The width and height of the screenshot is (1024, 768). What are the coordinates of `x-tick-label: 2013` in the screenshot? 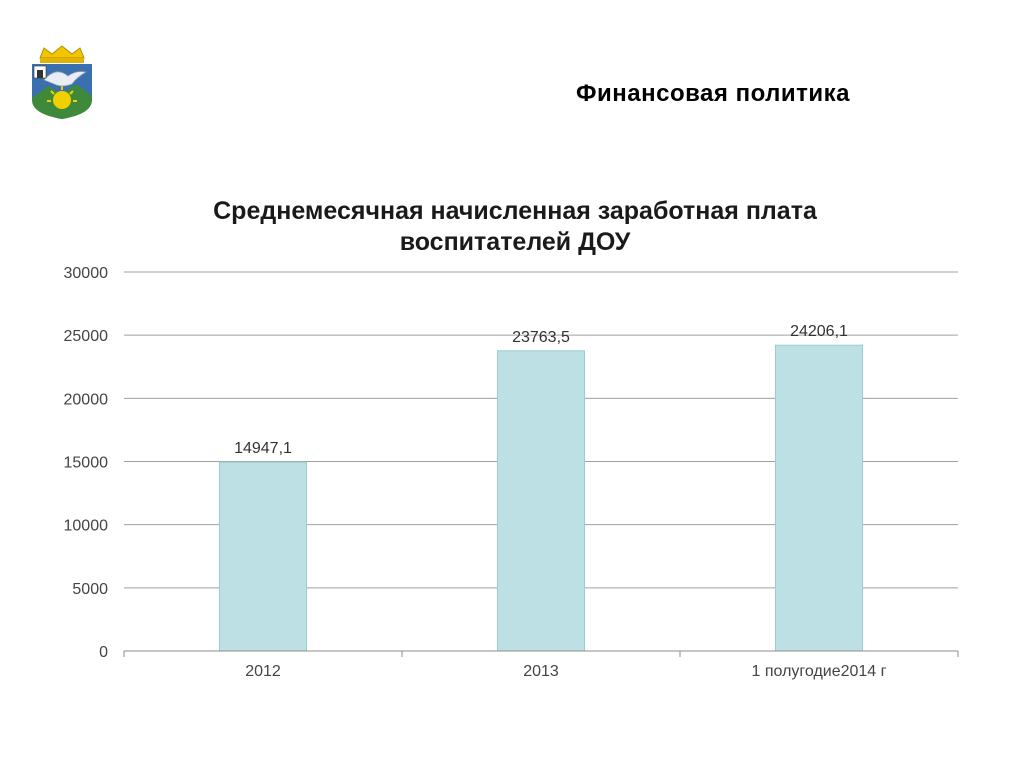 It's located at (541, 671).